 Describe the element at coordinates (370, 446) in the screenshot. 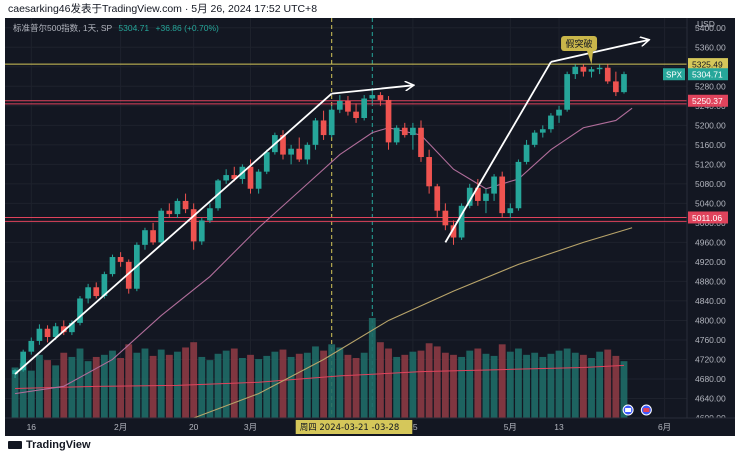

I see `footer-bar: TradingView` at that location.